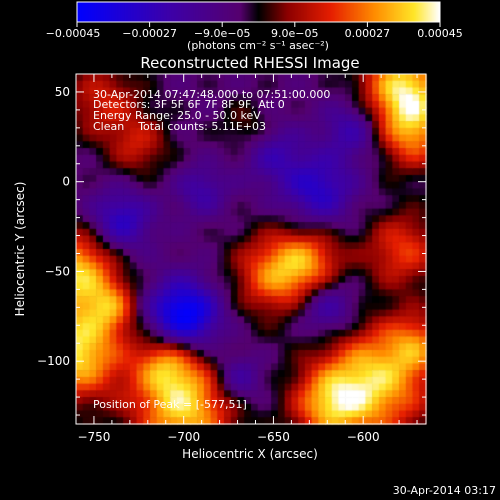  Describe the element at coordinates (189, 104) in the screenshot. I see `annotation-detectors: Detectors: 3F 5F 6F 7F 8F 9F, Att 0` at that location.